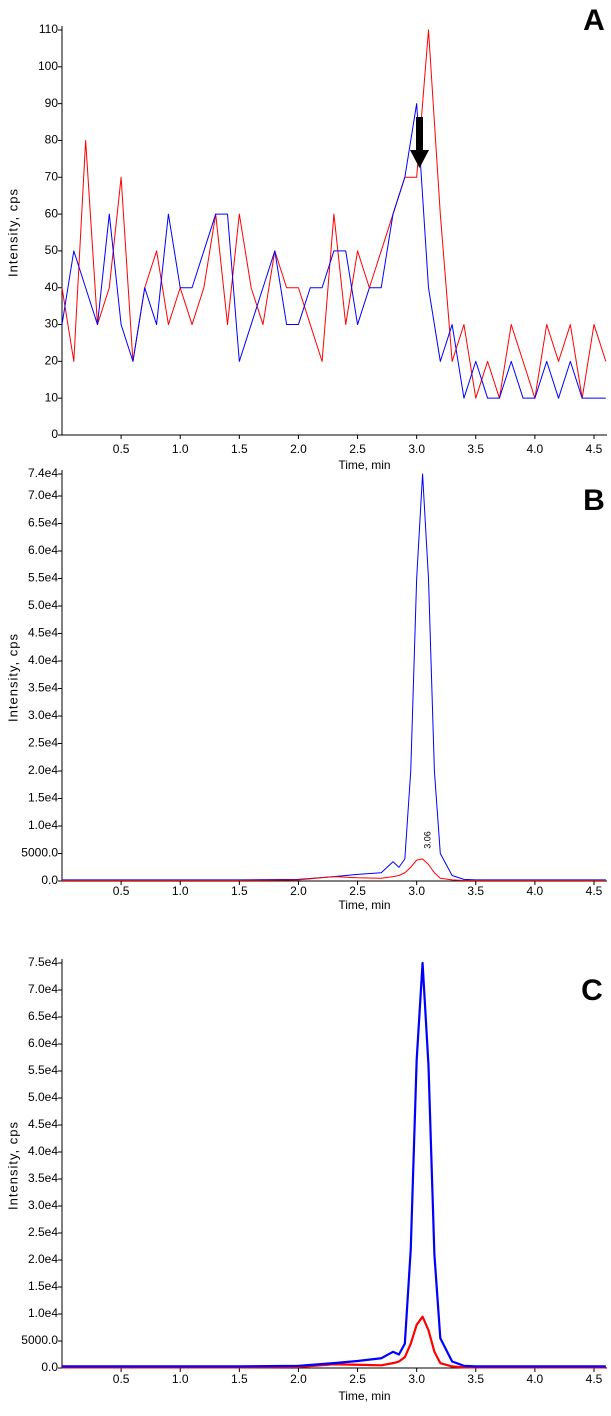  I want to click on y-tick-label: 100, so click(48, 66).